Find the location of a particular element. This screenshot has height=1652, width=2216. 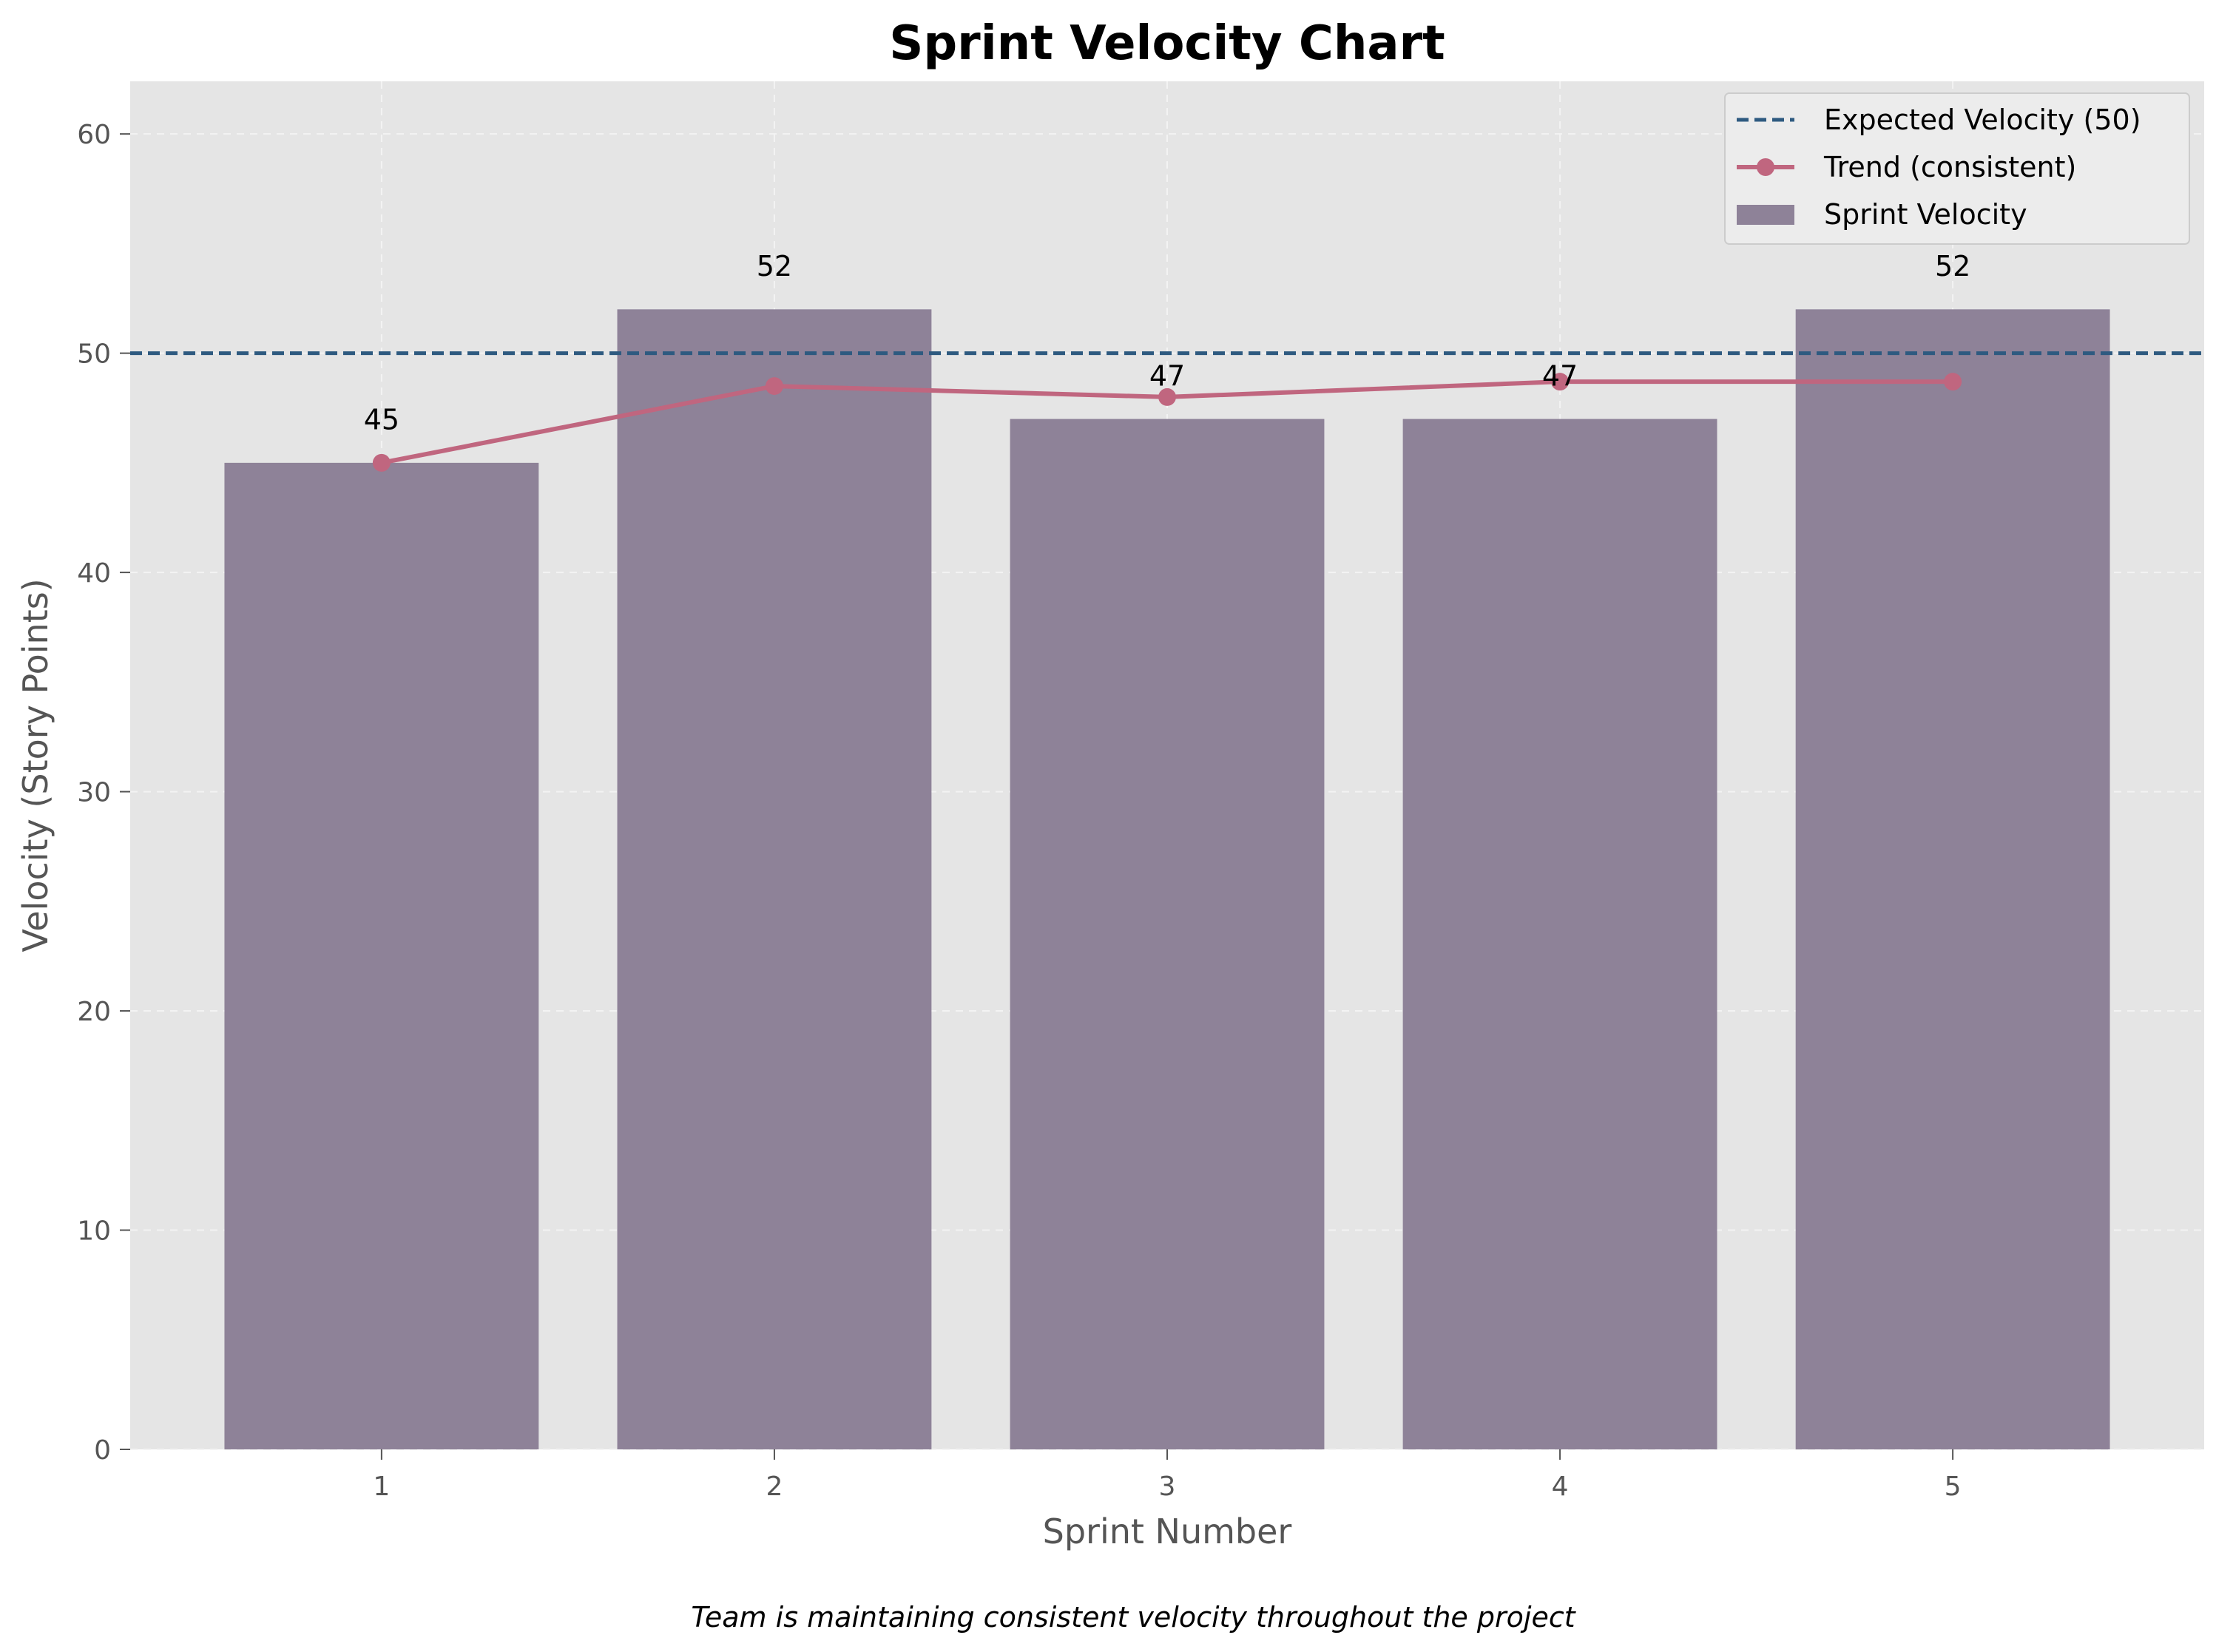

y-tick-label: 10 is located at coordinates (94, 1231).